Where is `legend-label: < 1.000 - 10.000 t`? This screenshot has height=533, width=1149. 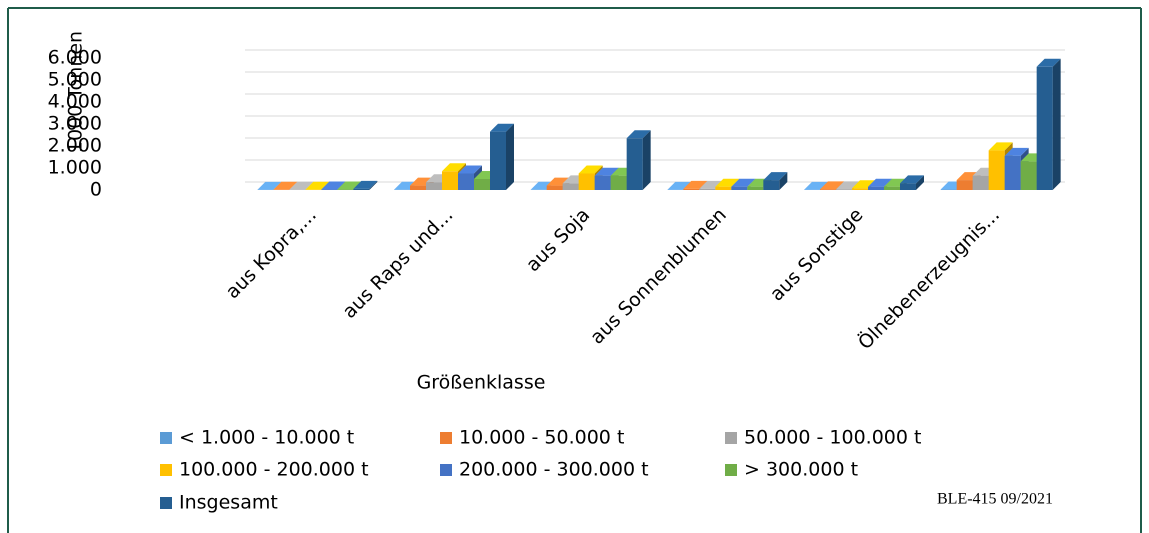 legend-label: < 1.000 - 10.000 t is located at coordinates (266, 438).